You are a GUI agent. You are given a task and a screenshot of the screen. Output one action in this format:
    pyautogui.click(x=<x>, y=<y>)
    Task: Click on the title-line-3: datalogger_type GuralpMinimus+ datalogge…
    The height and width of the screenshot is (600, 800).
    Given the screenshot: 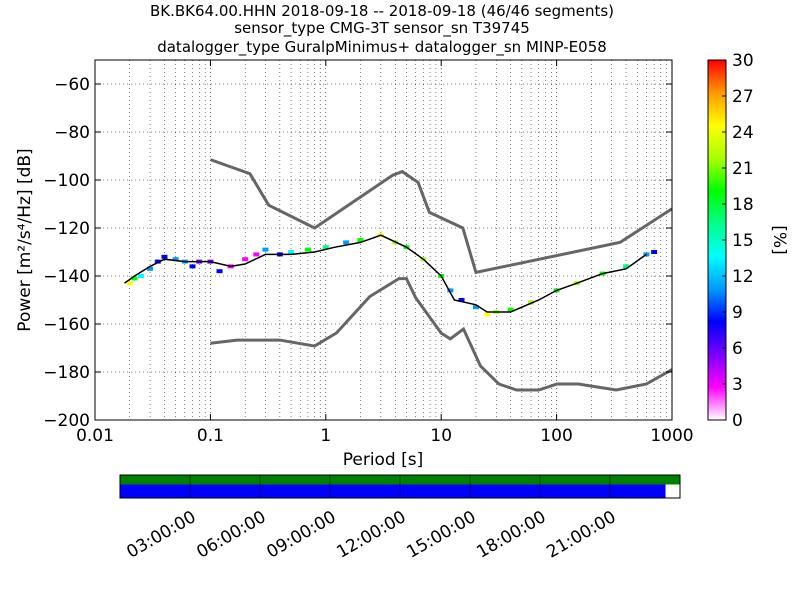 What is the action you would take?
    pyautogui.click(x=382, y=47)
    